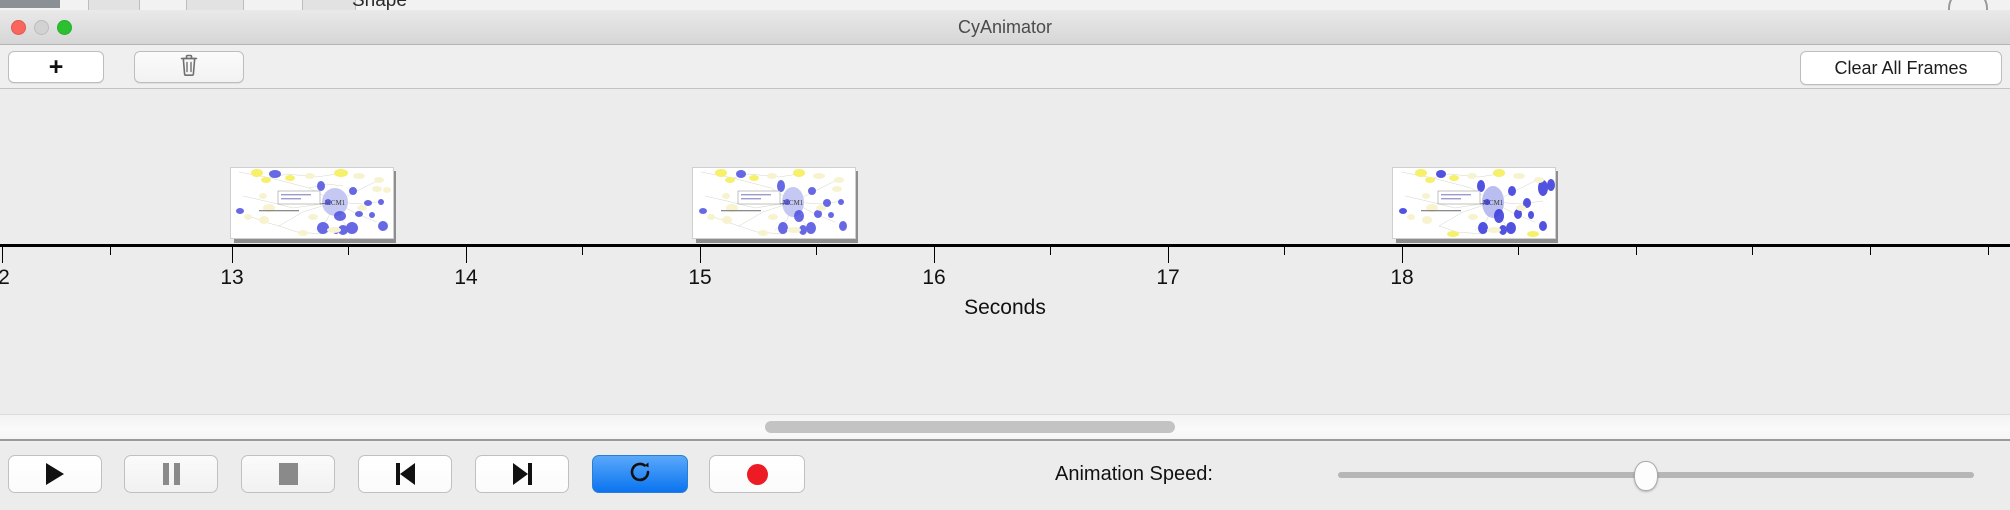 This screenshot has height=510, width=2010. I want to click on animation-speed-slider, so click(1656, 476).